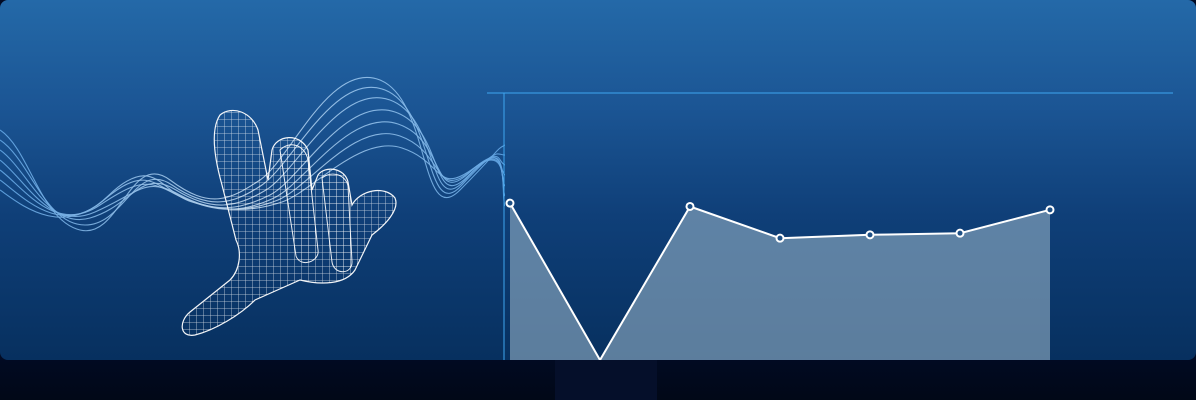 Image resolution: width=1196 pixels, height=400 pixels. What do you see at coordinates (780, 220) in the screenshot?
I see `chart-points` at bounding box center [780, 220].